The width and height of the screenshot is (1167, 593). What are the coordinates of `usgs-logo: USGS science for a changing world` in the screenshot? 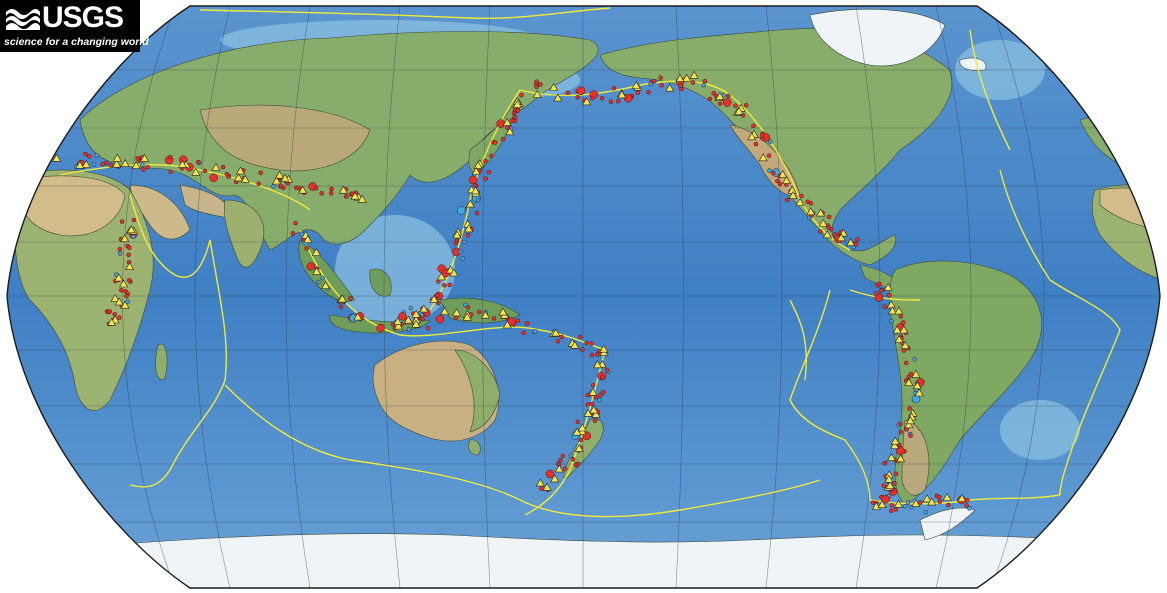 It's located at (74, 26).